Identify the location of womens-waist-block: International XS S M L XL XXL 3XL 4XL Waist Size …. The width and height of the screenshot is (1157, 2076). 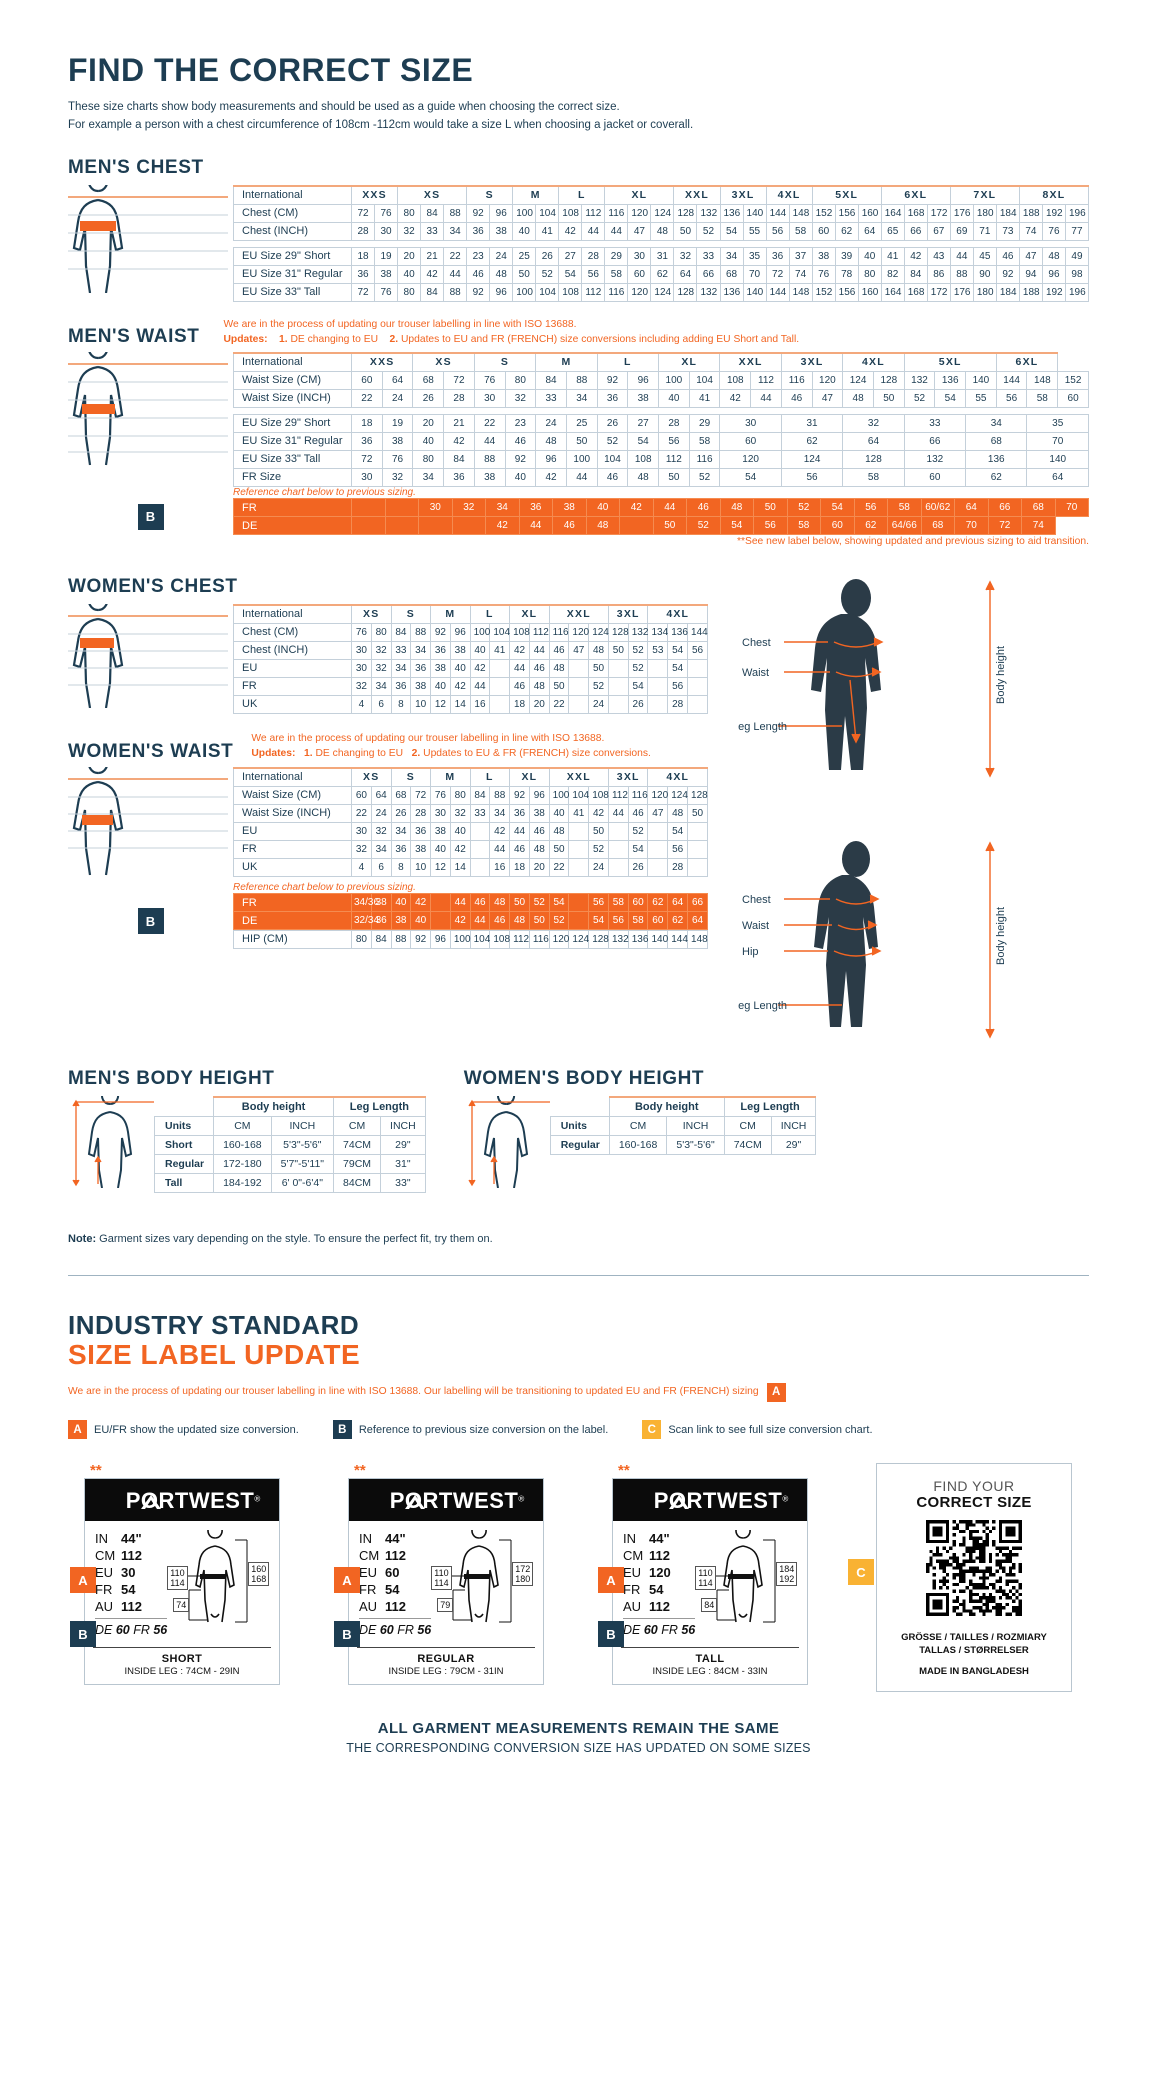
(388, 818).